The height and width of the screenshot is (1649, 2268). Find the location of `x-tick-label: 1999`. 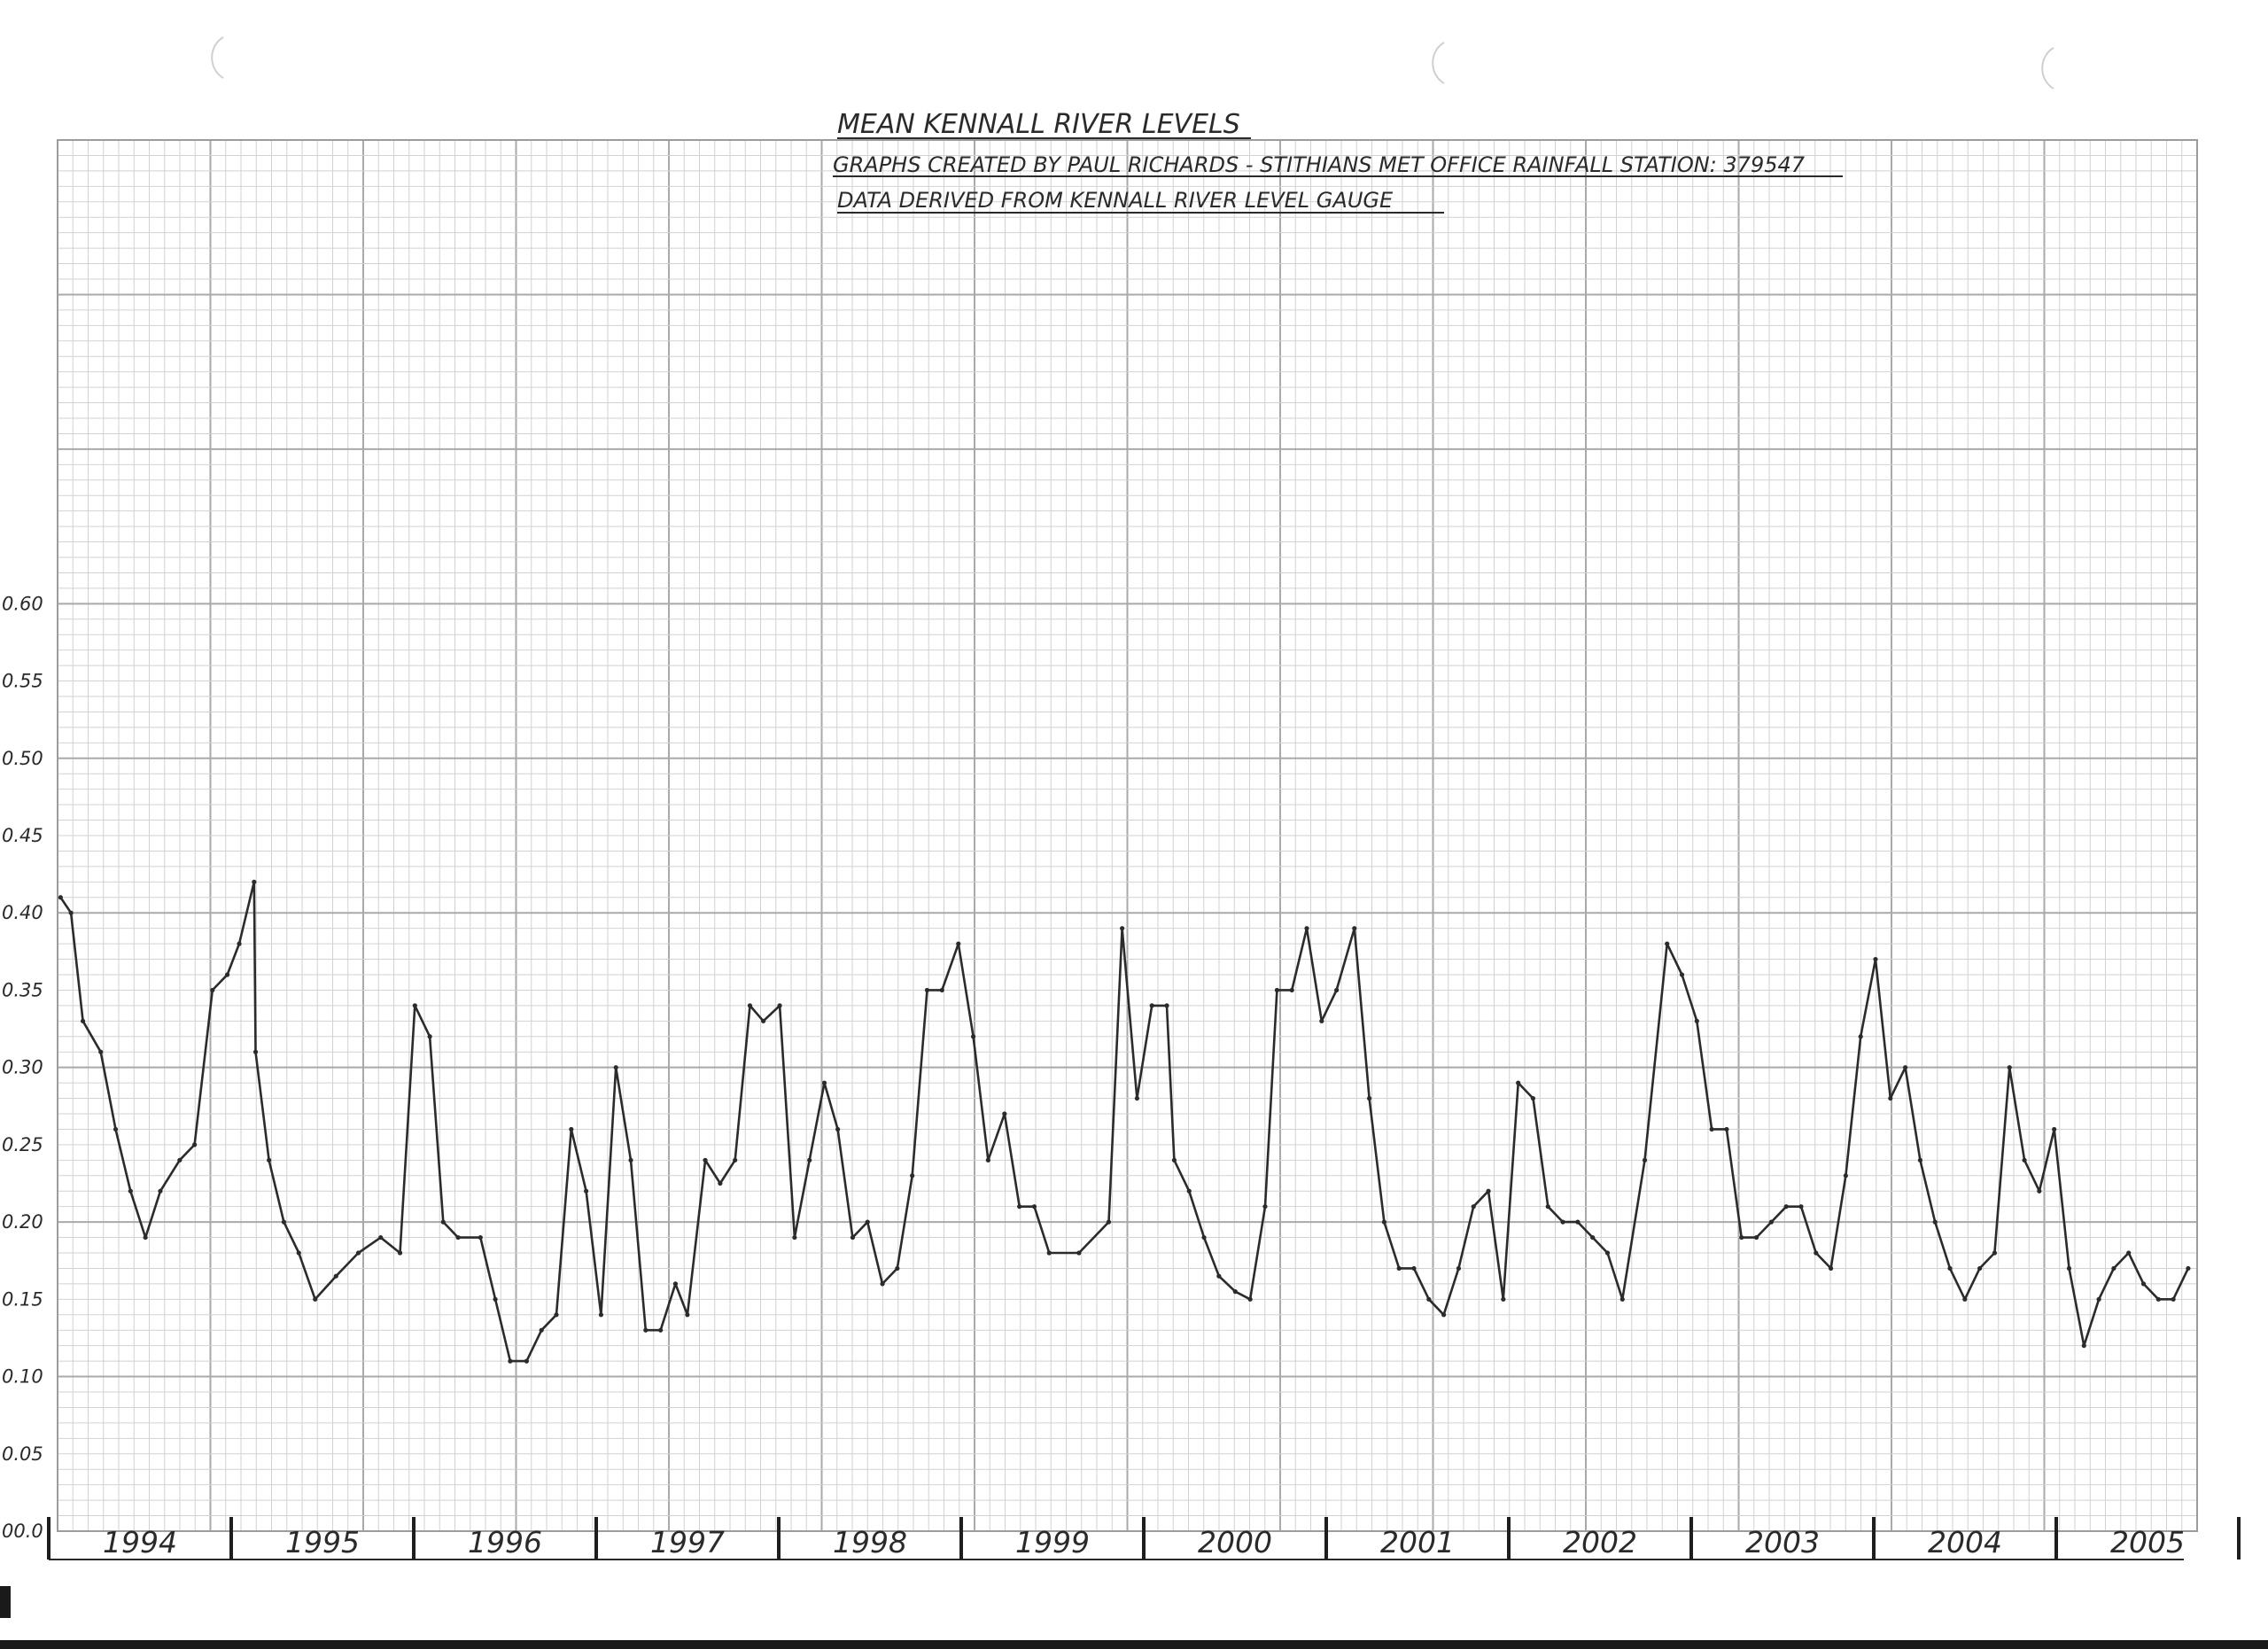

x-tick-label: 1999 is located at coordinates (1052, 1542).